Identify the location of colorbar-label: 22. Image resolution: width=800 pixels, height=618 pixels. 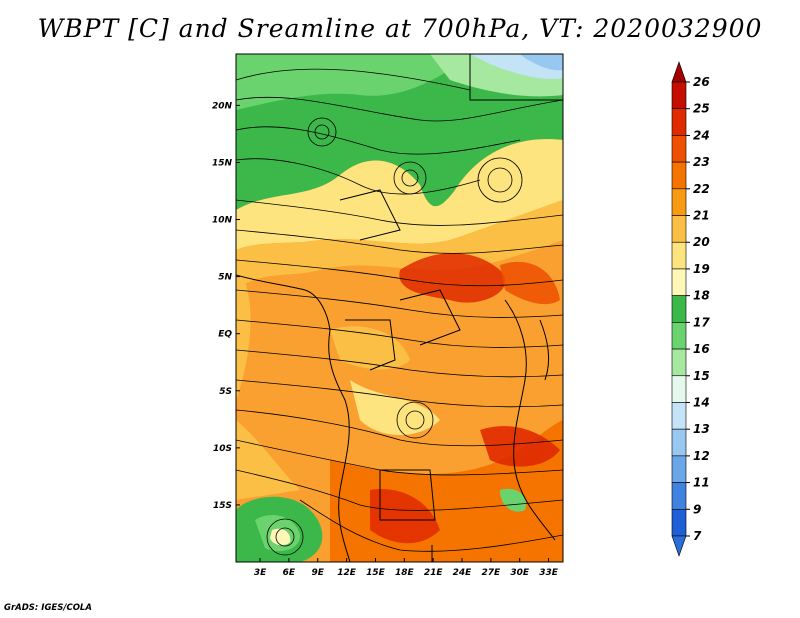
(701, 189).